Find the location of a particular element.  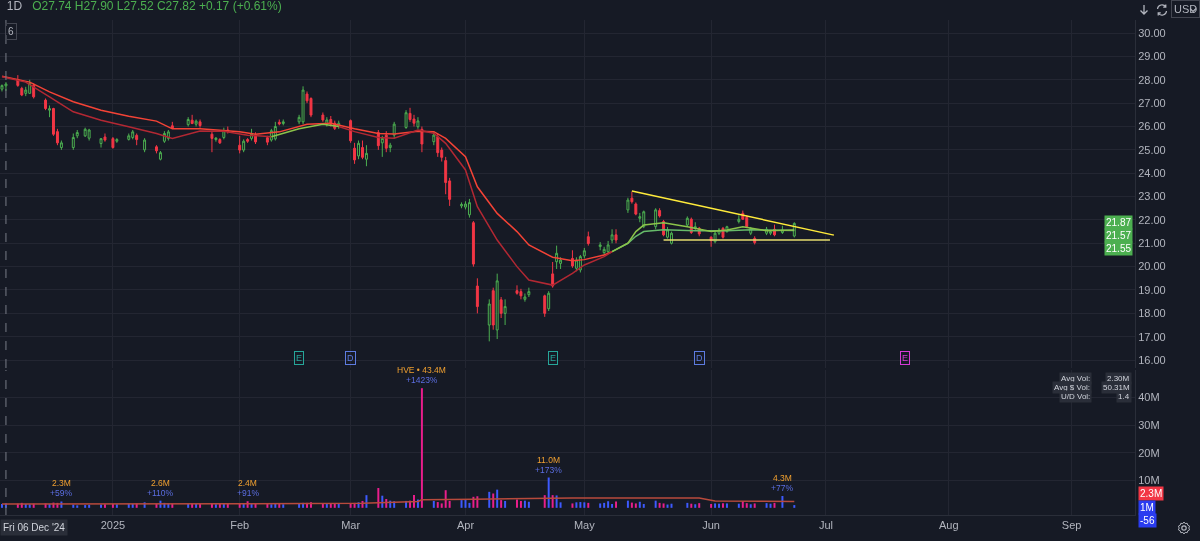

x-tick-label: Jun is located at coordinates (711, 525).